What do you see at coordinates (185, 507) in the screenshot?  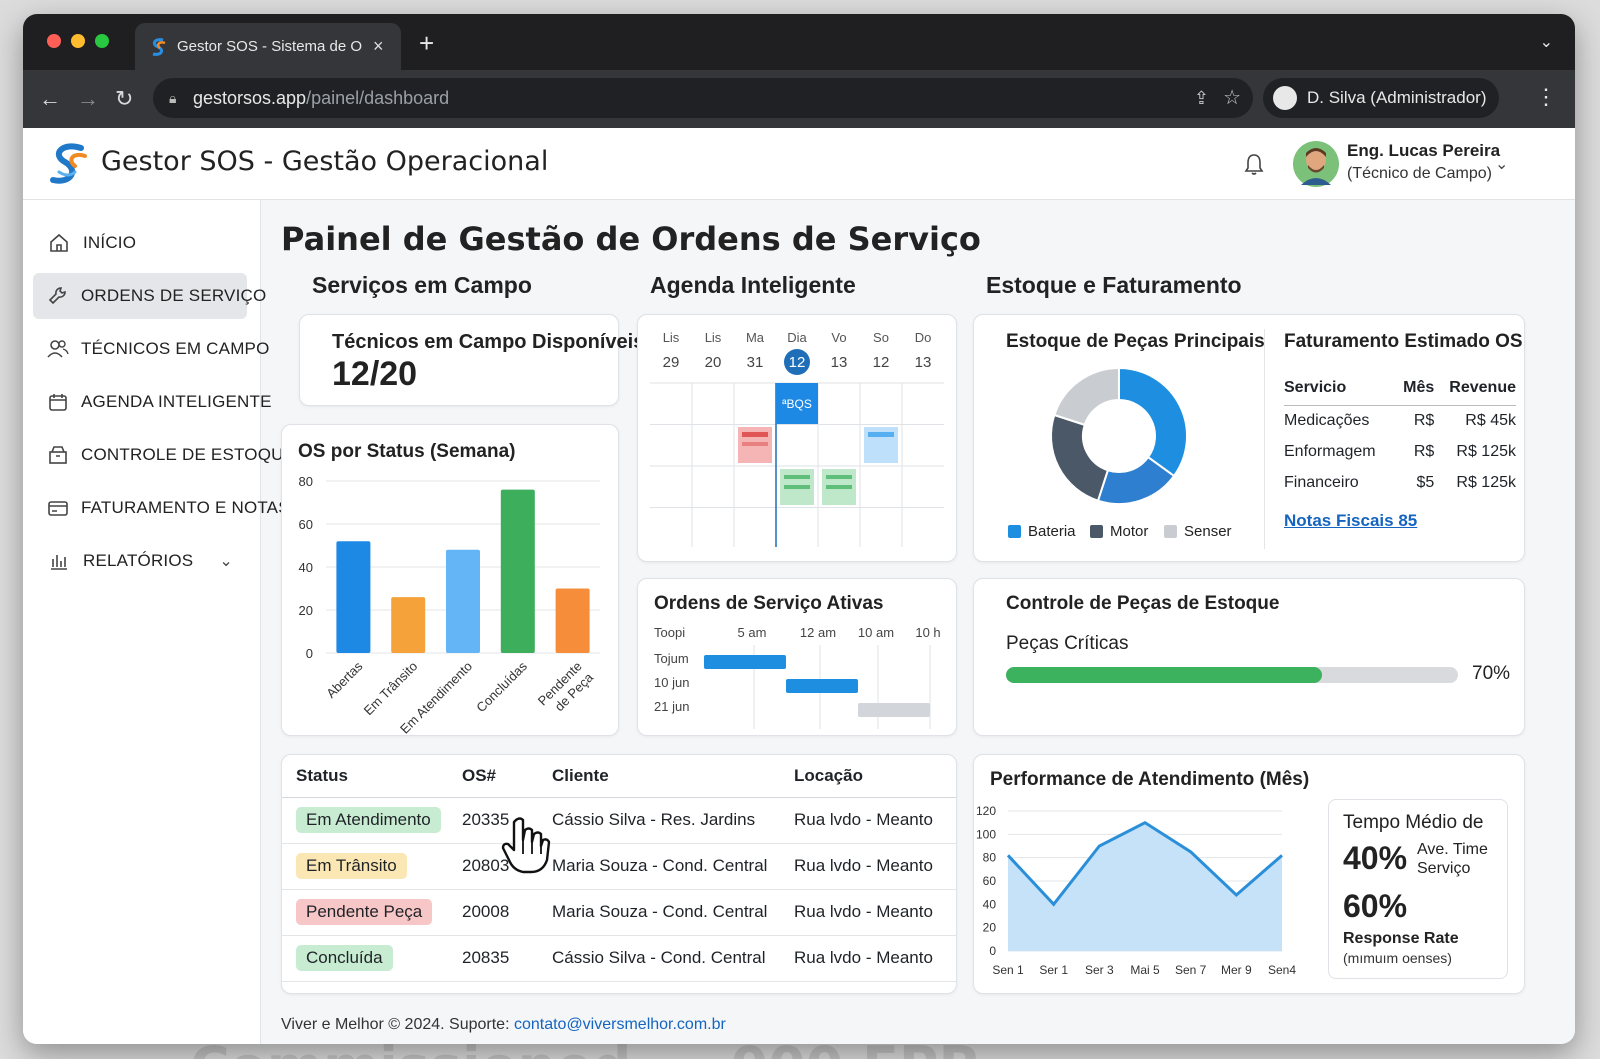 I see `sidebar-item-label: FATURAMENTO E NOTAS` at bounding box center [185, 507].